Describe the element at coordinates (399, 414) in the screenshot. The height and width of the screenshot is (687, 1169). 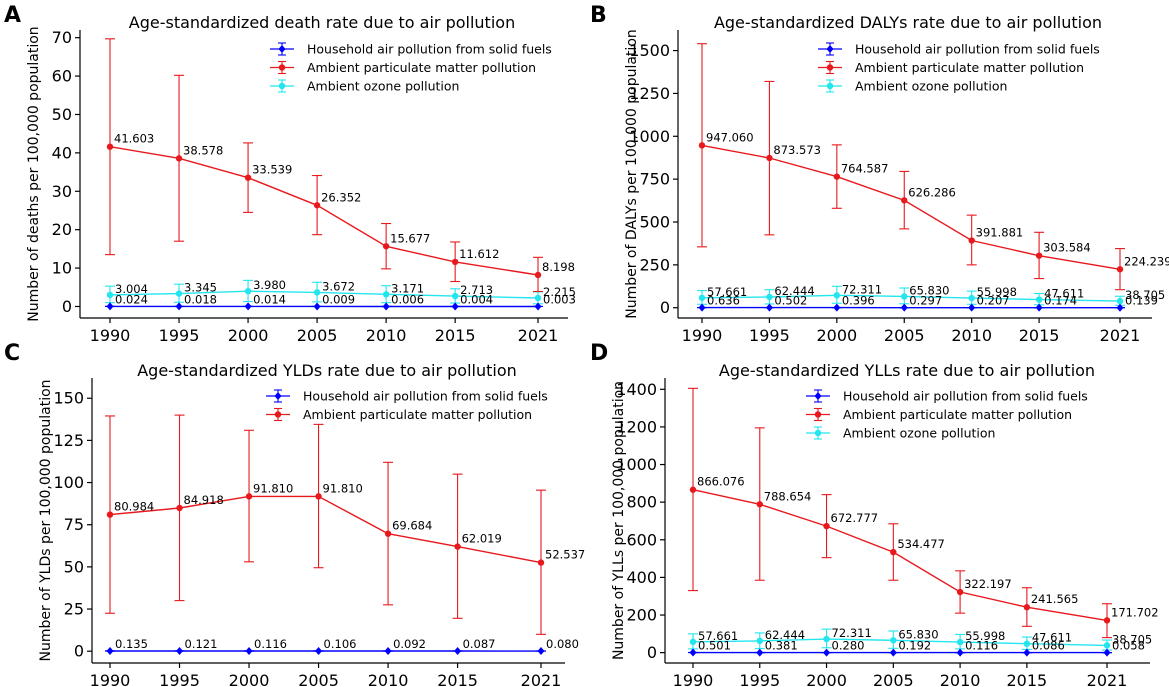
I see `legend-entry: Ambient particulate matter pollution` at that location.